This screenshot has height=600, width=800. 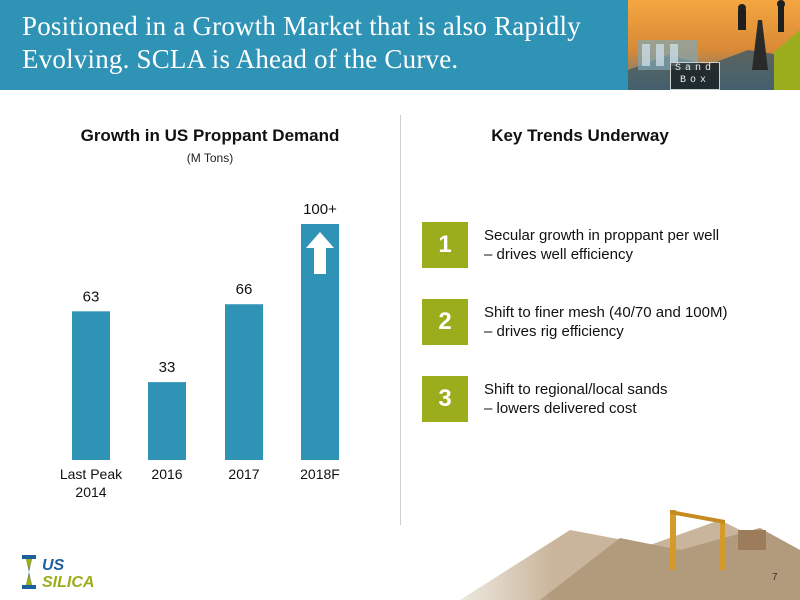 What do you see at coordinates (91, 474) in the screenshot?
I see `category-label-0: Last Peak` at bounding box center [91, 474].